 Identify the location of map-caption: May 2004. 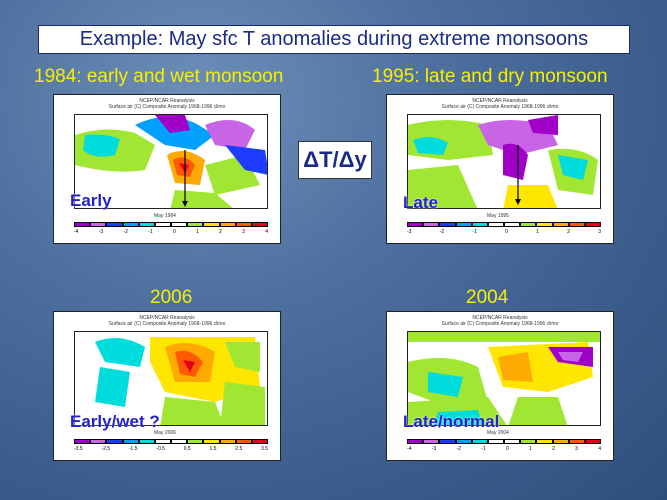
(498, 433).